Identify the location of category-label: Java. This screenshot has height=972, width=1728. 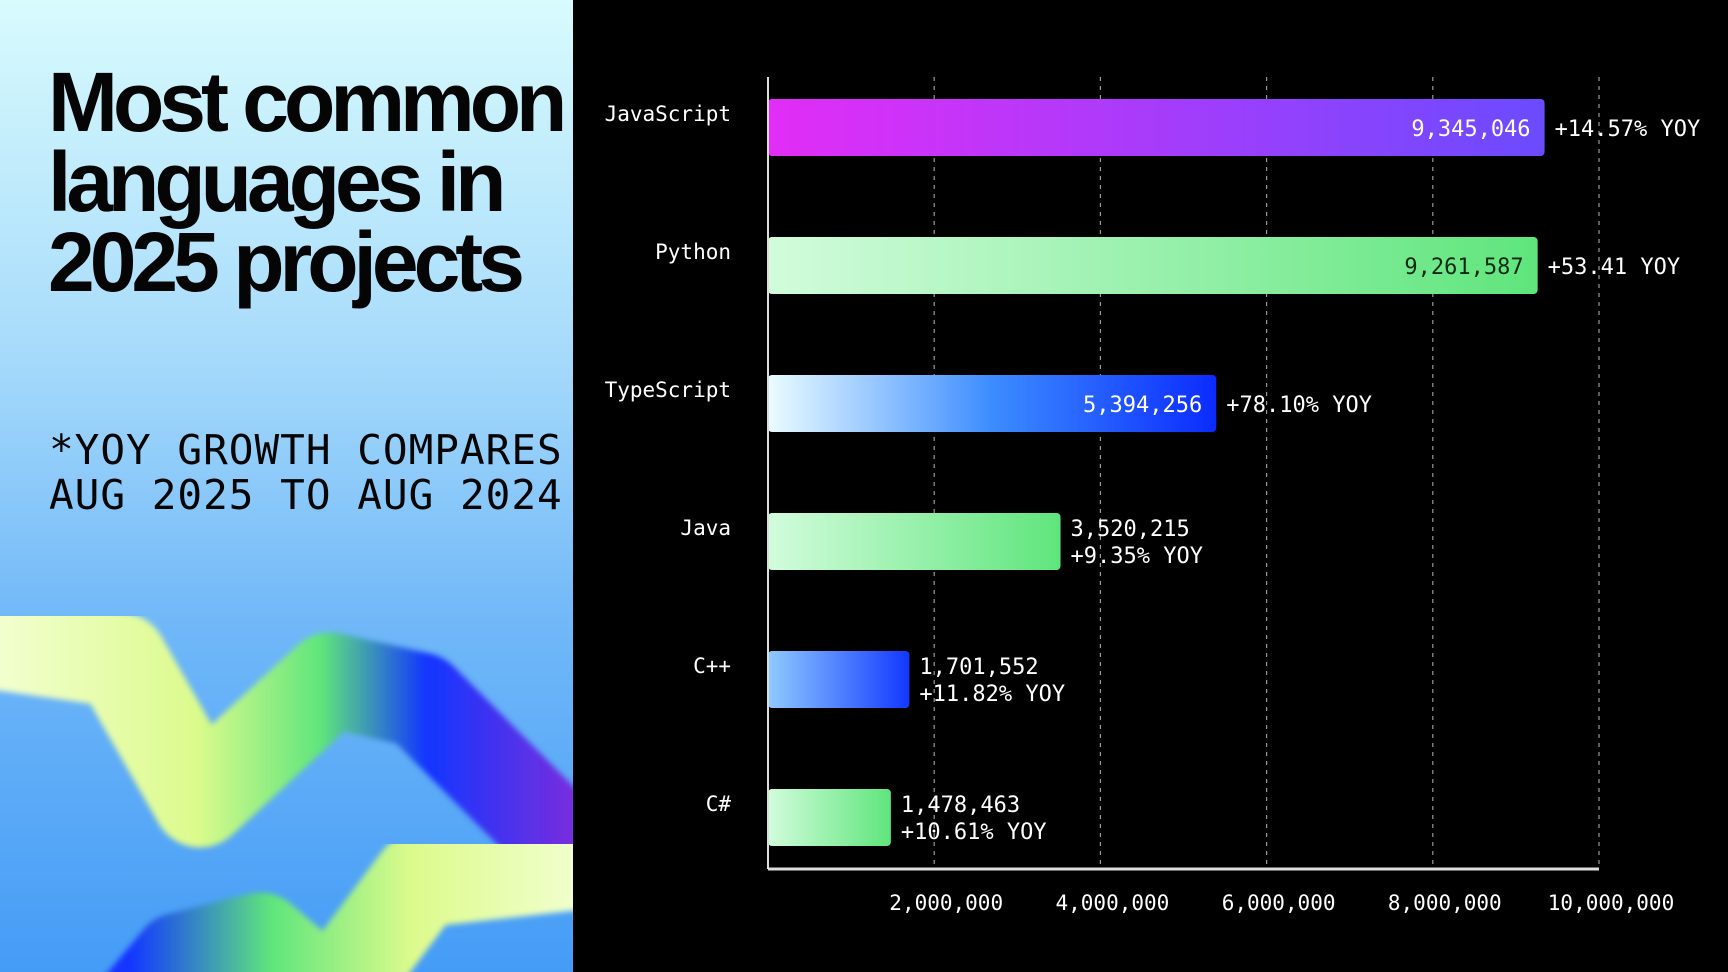
(705, 528).